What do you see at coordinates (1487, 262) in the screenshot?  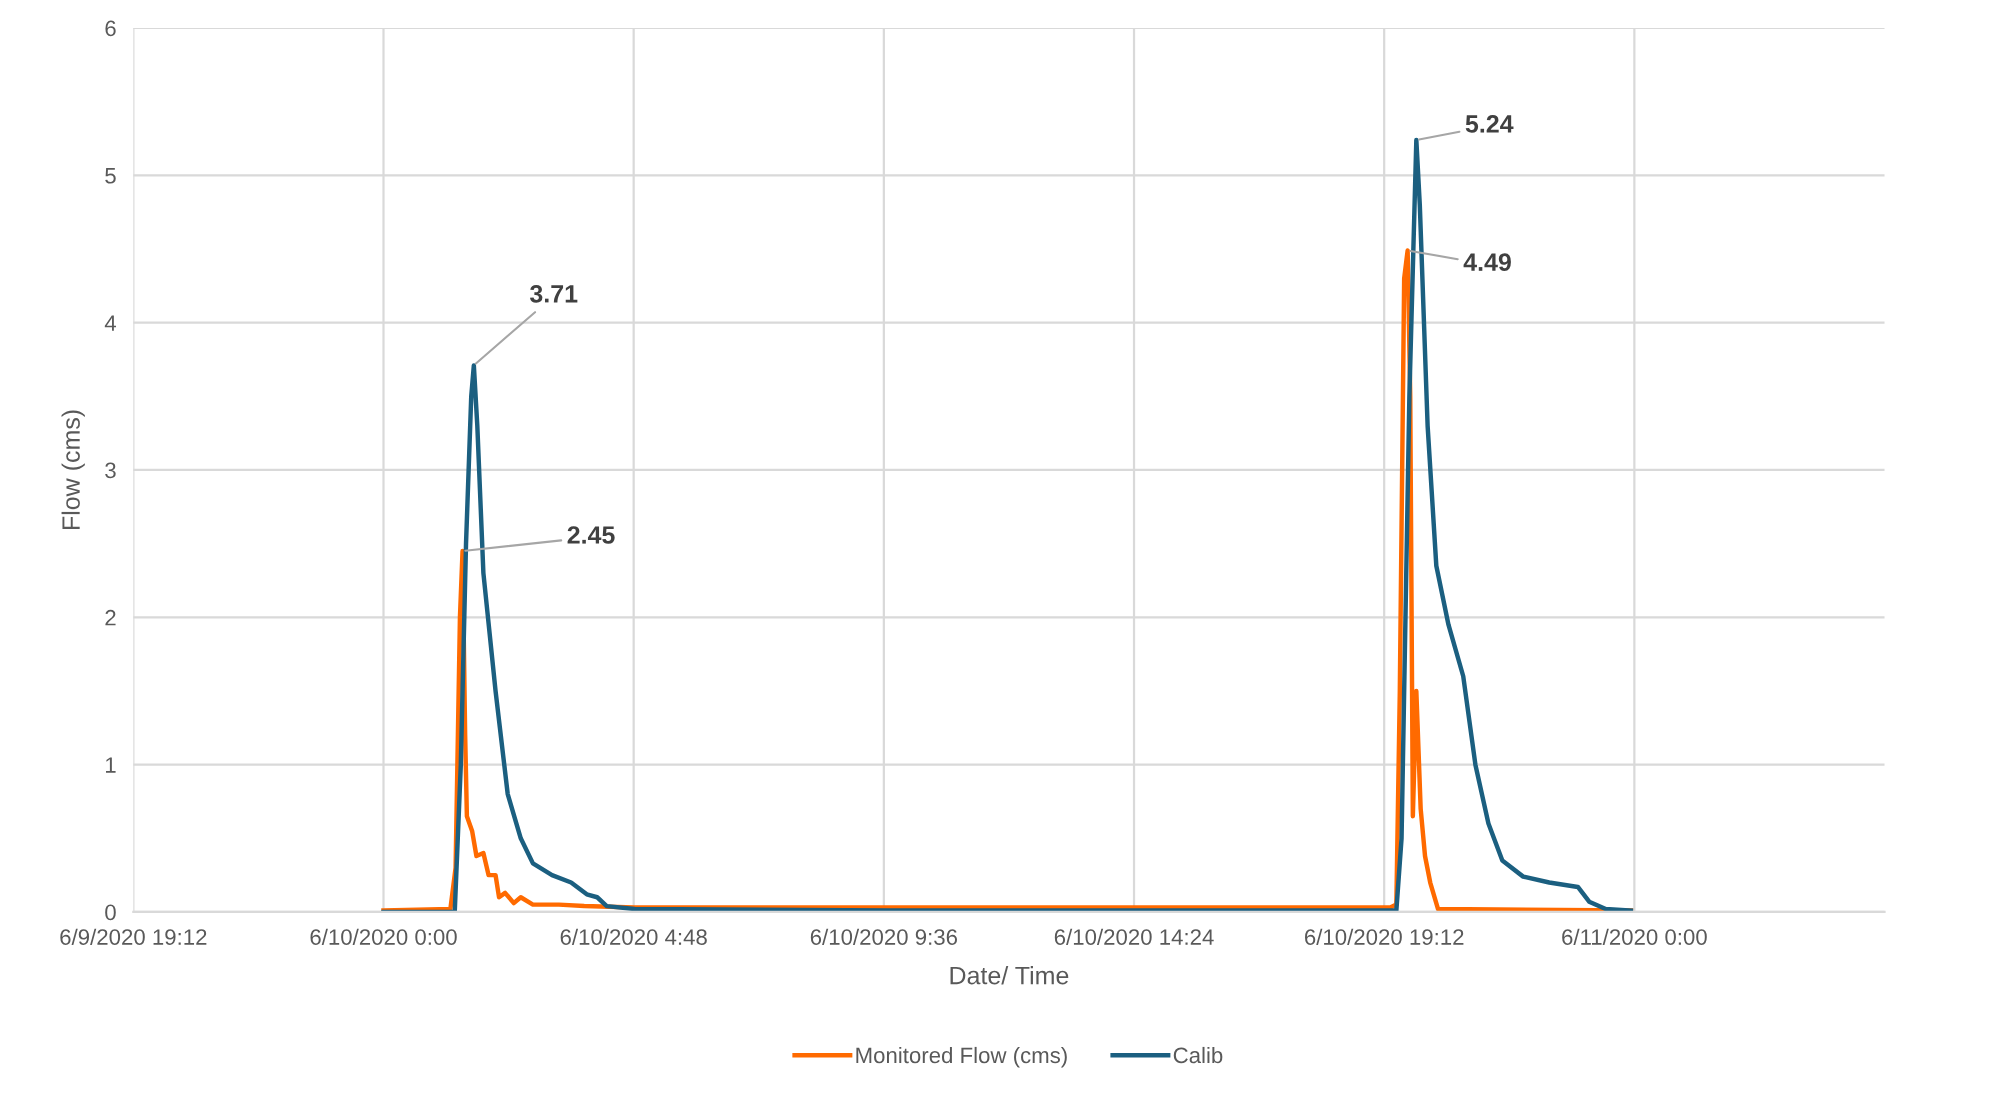 I see `annotation: 4.49` at bounding box center [1487, 262].